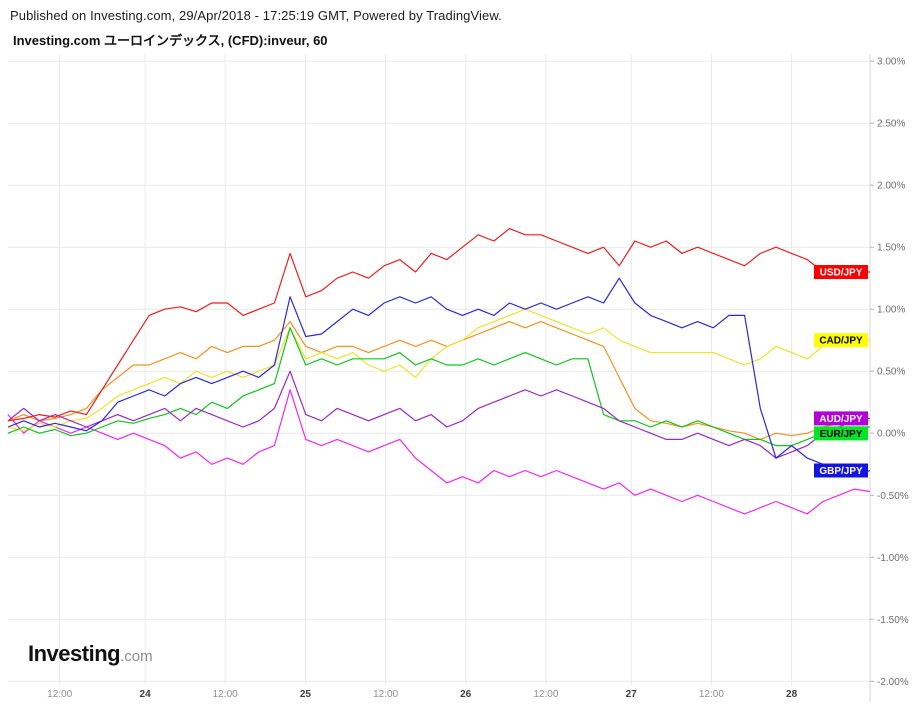  I want to click on svg-text: GBP/JPY, so click(841, 471).